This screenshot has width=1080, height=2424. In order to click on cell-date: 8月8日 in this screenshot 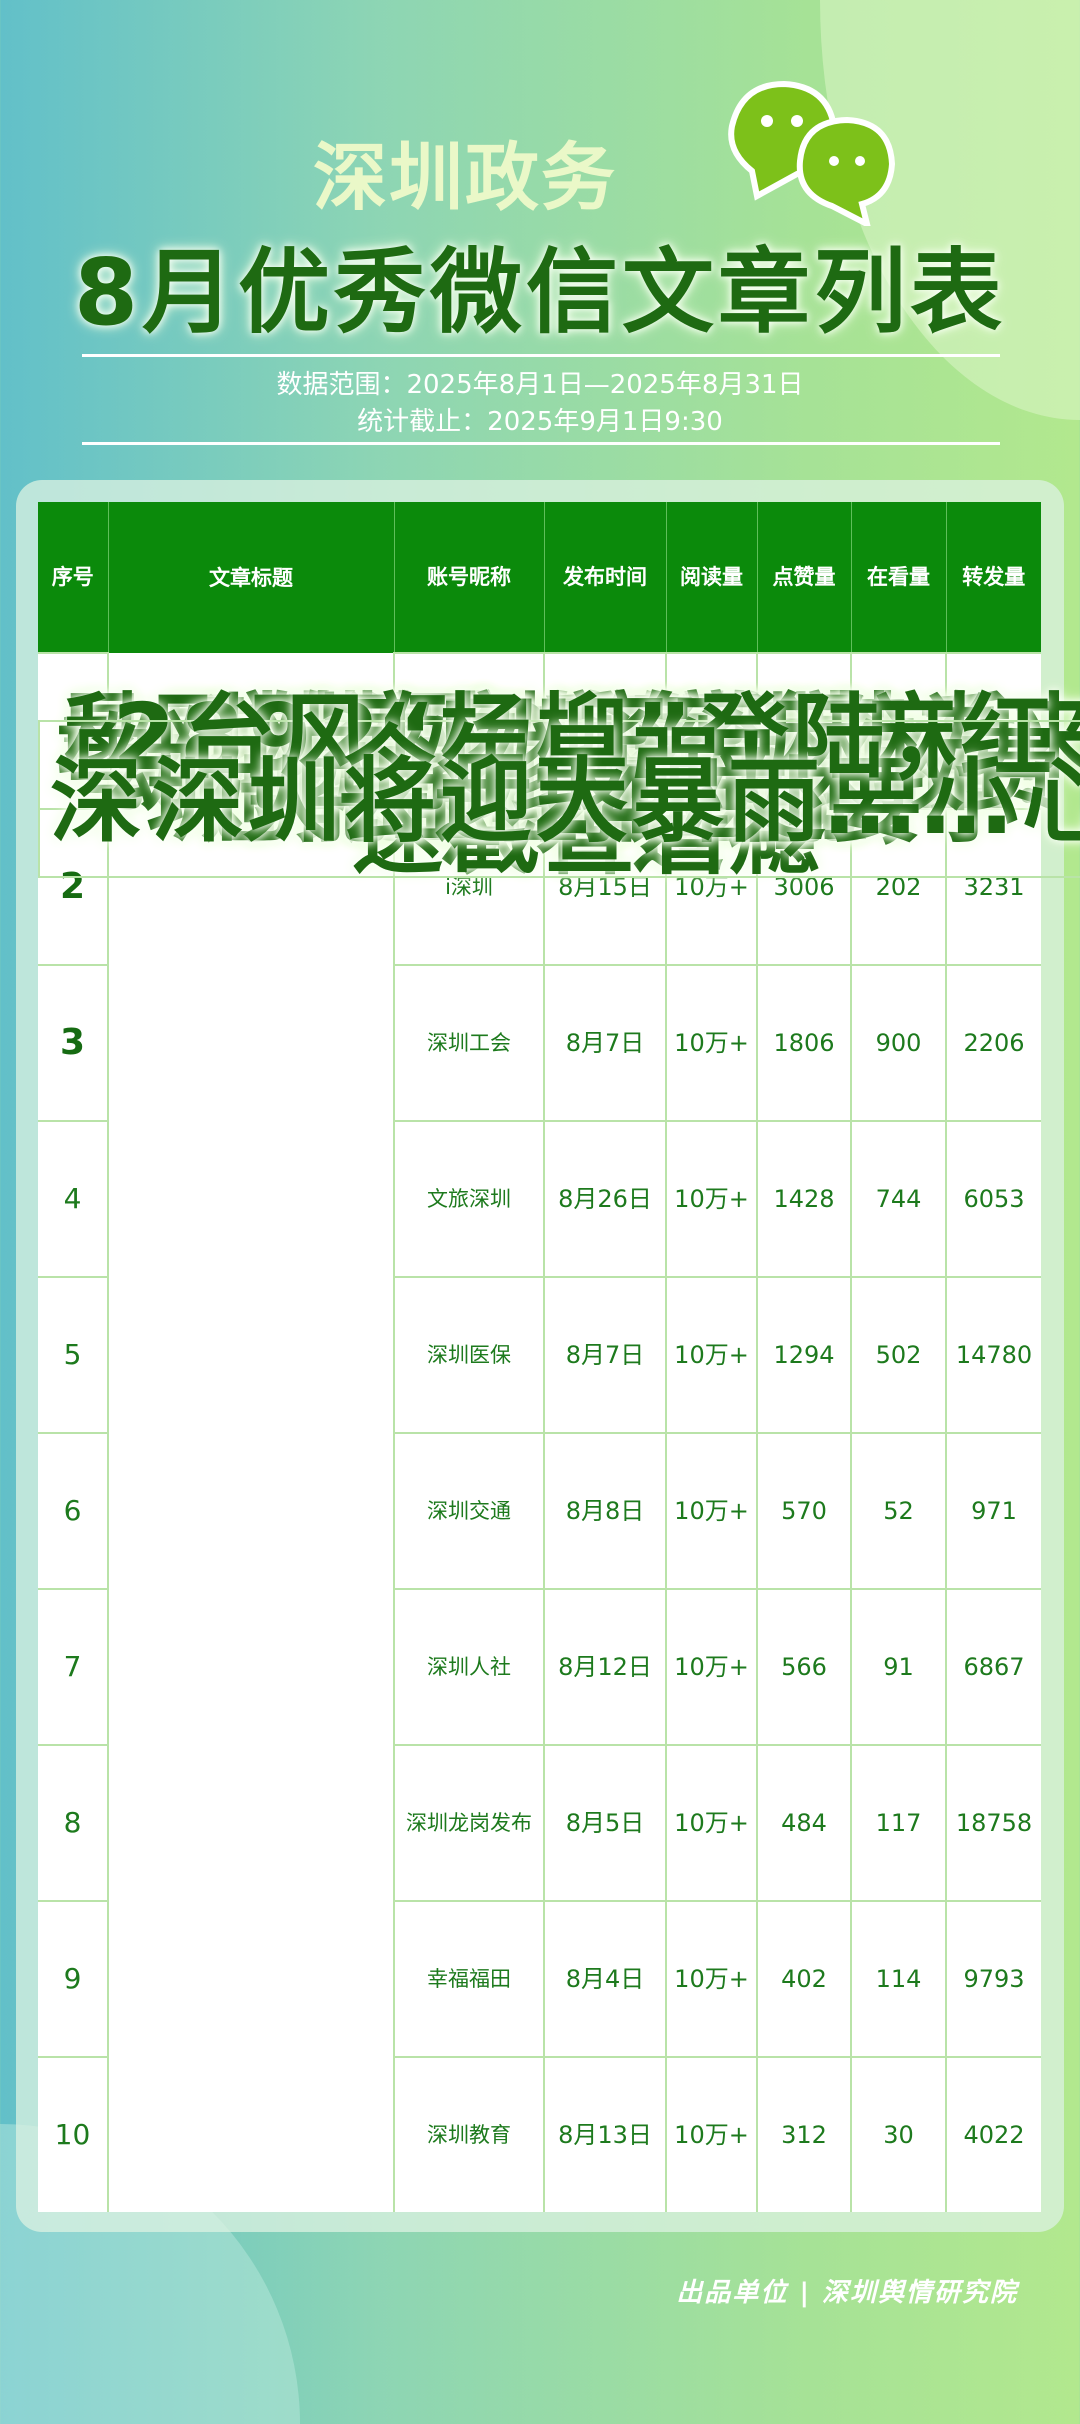, I will do `click(605, 1511)`.